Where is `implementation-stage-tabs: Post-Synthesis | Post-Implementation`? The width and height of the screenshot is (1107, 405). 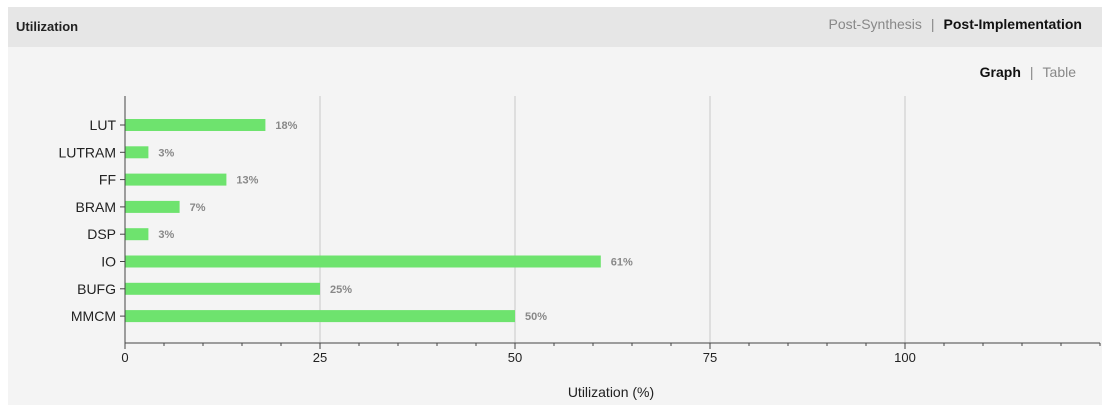
implementation-stage-tabs: Post-Synthesis | Post-Implementation is located at coordinates (955, 24).